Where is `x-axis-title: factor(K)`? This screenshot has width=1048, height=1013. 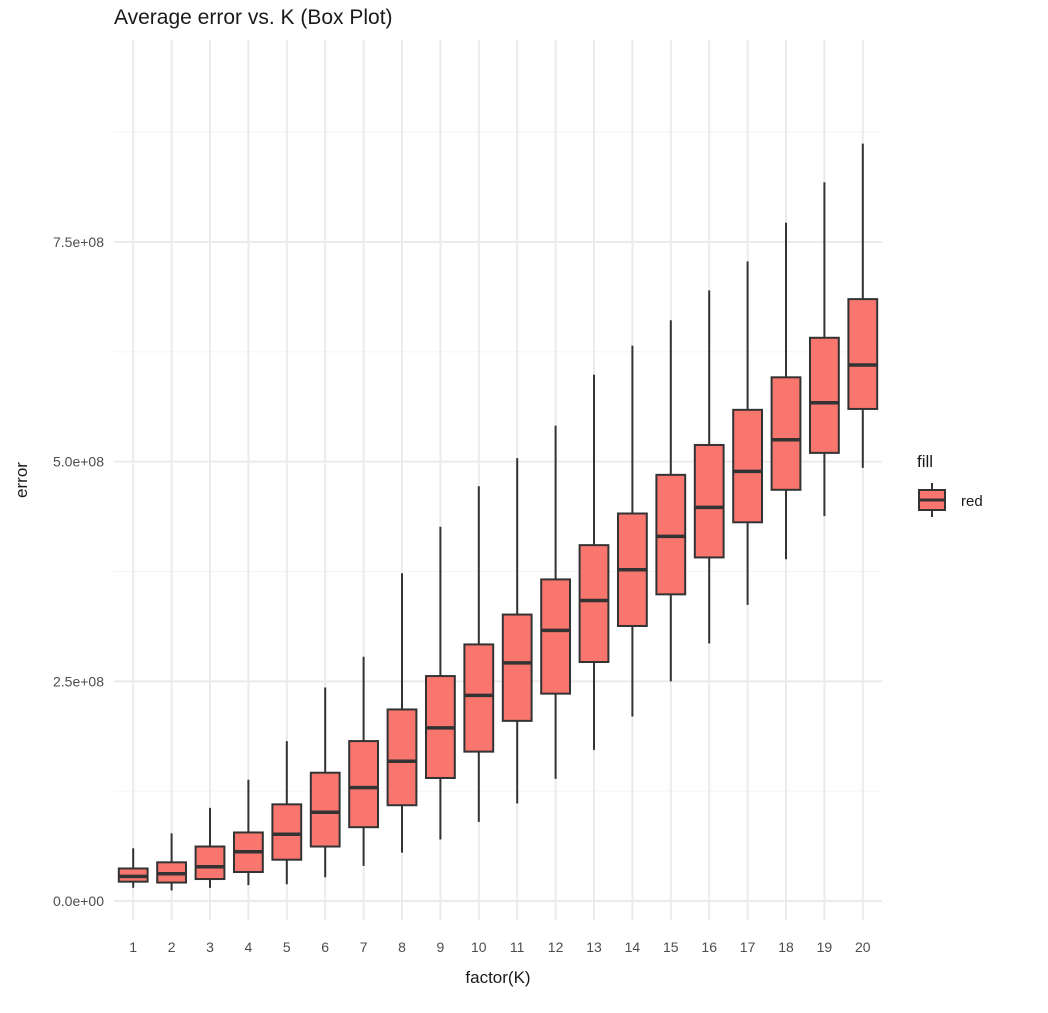 x-axis-title: factor(K) is located at coordinates (497, 977).